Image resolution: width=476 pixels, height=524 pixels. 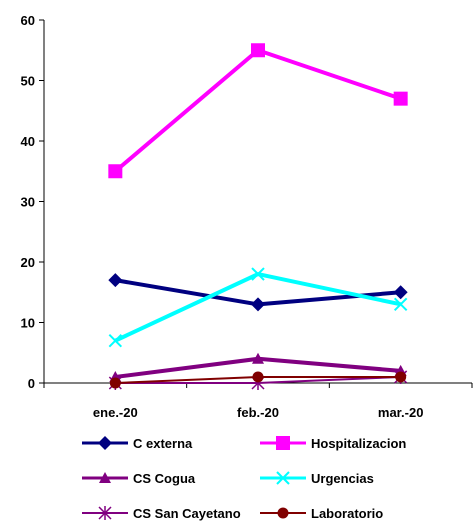 I want to click on series-c-externa, so click(x=258, y=292).